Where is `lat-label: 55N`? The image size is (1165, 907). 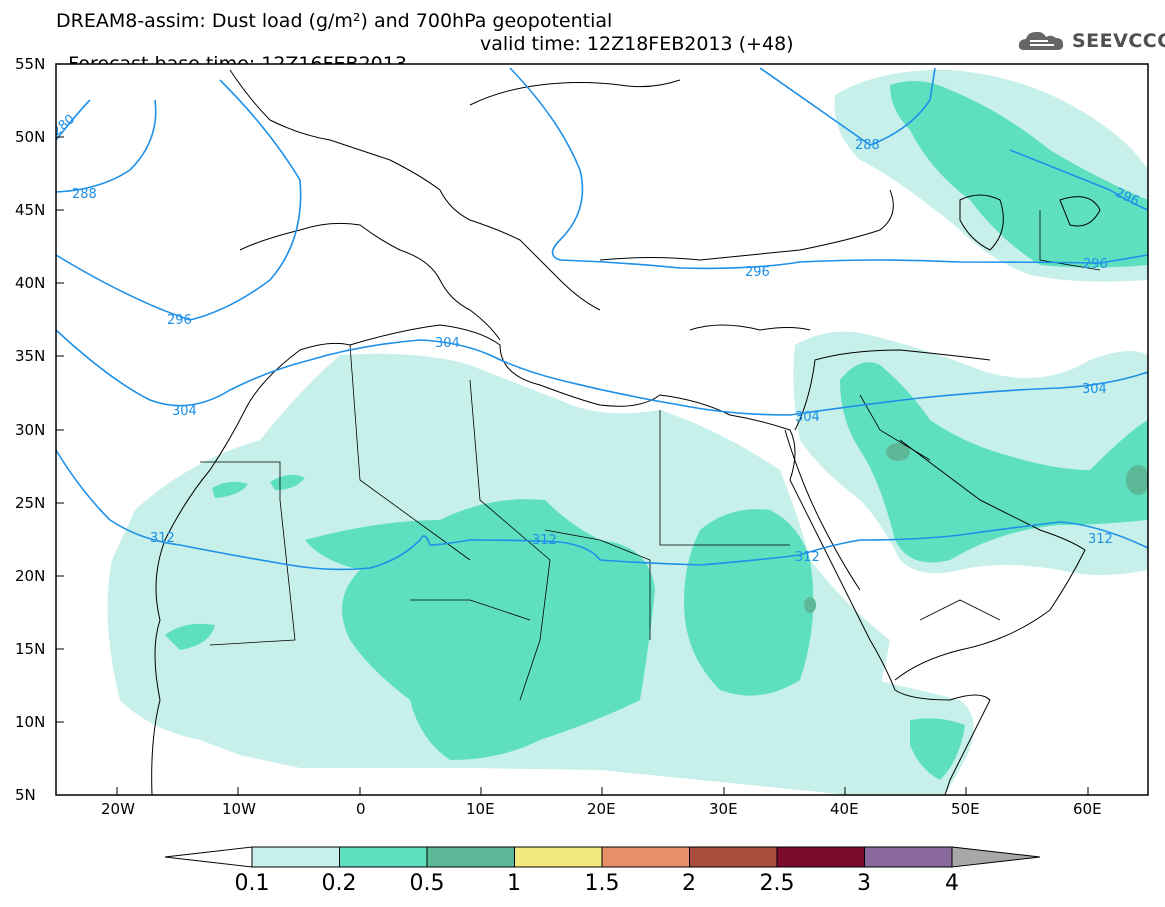
lat-label: 55N is located at coordinates (30, 64).